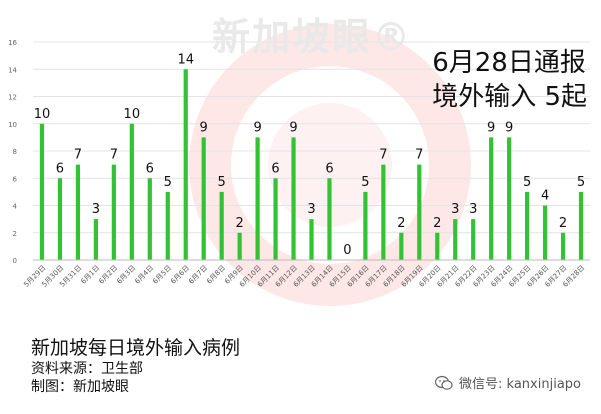 The height and width of the screenshot is (414, 601). I want to click on x-tick-label: 6月3日, so click(126, 275).